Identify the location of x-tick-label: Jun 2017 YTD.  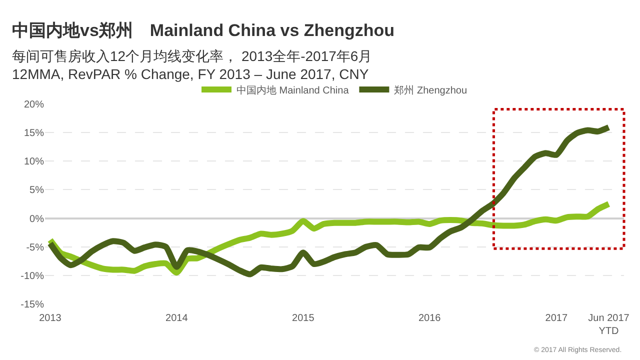
(609, 325).